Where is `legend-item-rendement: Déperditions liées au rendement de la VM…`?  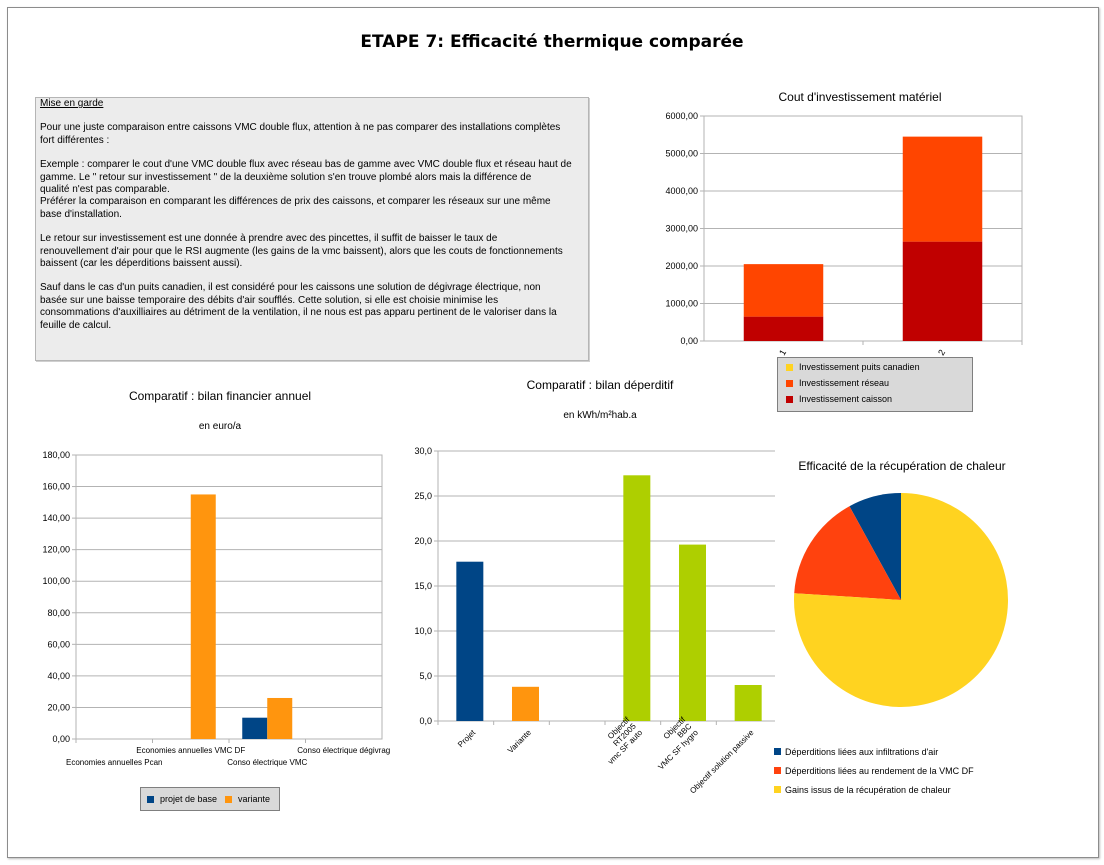
legend-item-rendement: Déperditions liées au rendement de la VM… is located at coordinates (873, 770).